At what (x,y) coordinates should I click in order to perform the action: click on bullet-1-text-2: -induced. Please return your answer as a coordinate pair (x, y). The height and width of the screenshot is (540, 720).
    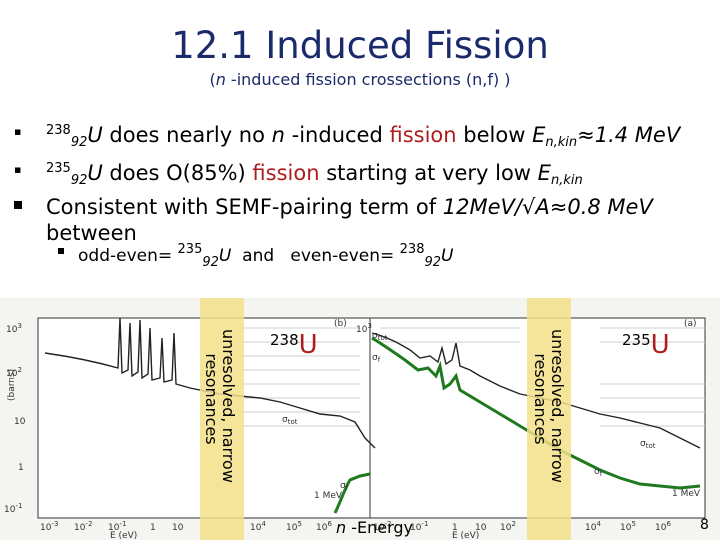
    Looking at the image, I should click on (337, 135).